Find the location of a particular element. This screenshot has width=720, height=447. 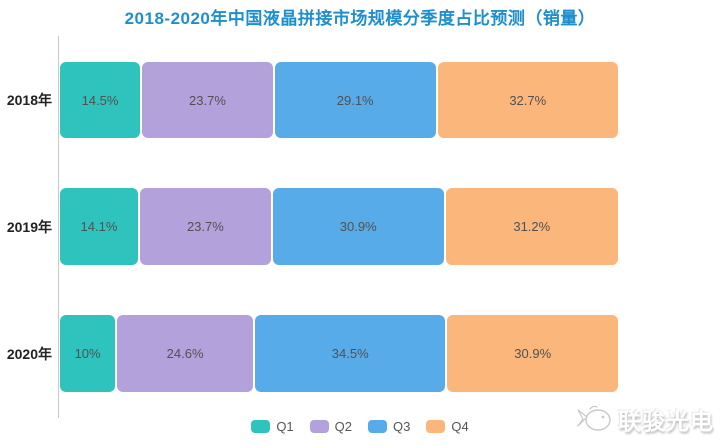

bar-segment-label: 14.5% is located at coordinates (100, 100).